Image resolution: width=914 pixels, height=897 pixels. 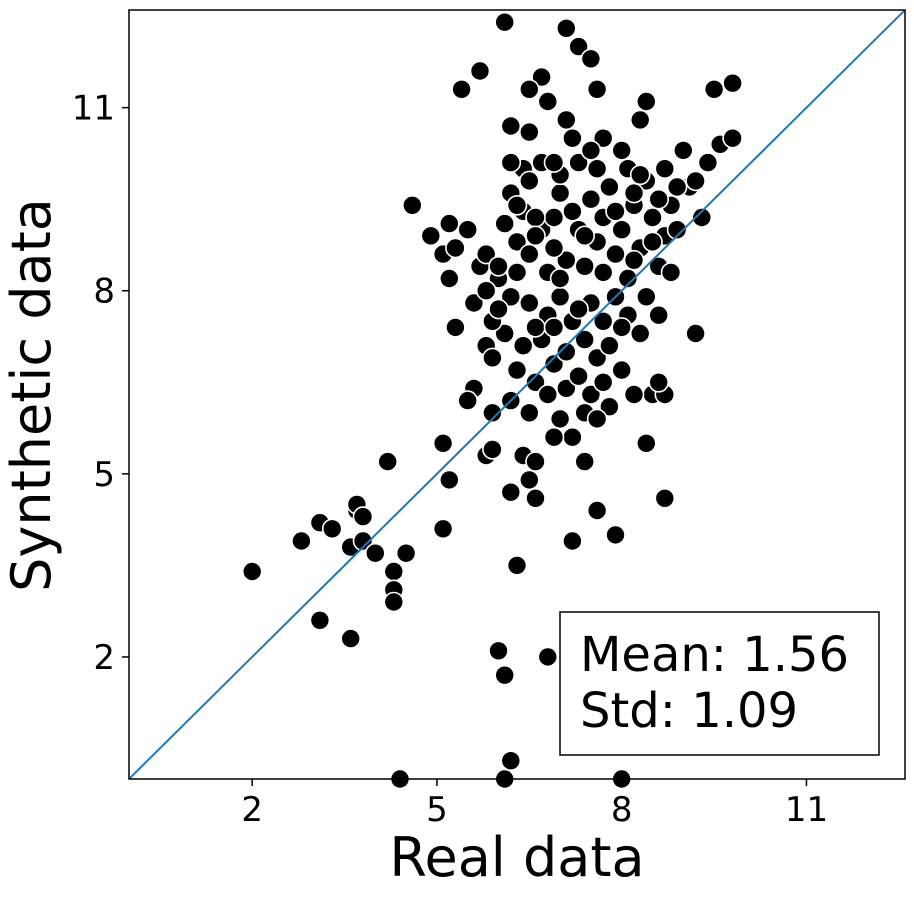 I want to click on stats-box-frame, so click(x=719, y=683).